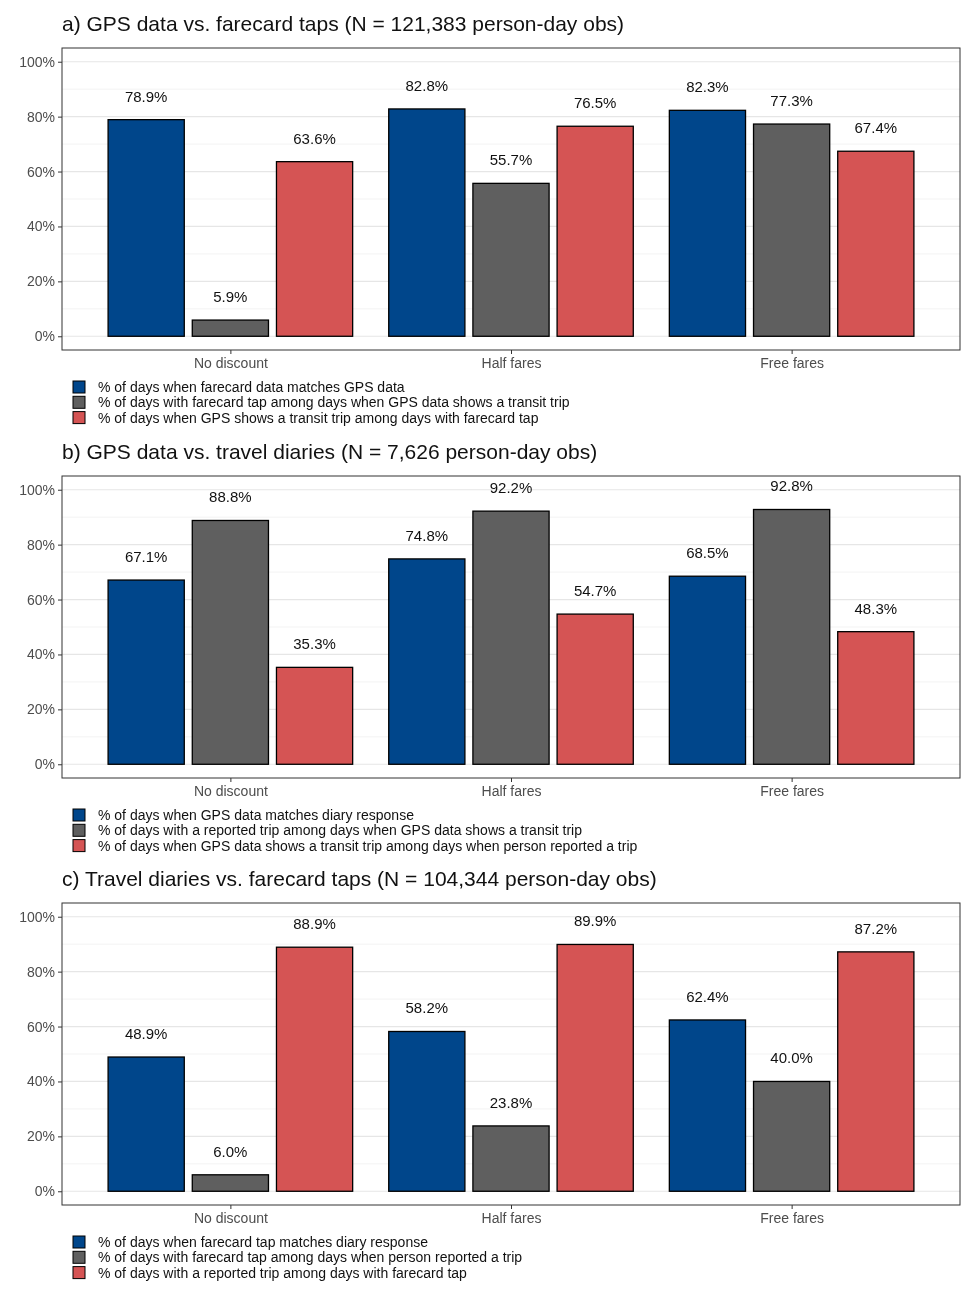 The image size is (961, 1289). What do you see at coordinates (263, 1242) in the screenshot?
I see `legend-label: % of days when farecard tap matches diary response` at bounding box center [263, 1242].